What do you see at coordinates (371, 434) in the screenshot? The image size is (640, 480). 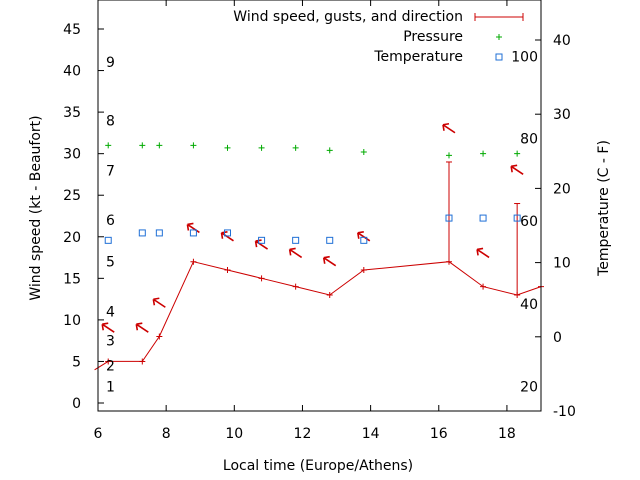 I see `x-tick-label: 14` at bounding box center [371, 434].